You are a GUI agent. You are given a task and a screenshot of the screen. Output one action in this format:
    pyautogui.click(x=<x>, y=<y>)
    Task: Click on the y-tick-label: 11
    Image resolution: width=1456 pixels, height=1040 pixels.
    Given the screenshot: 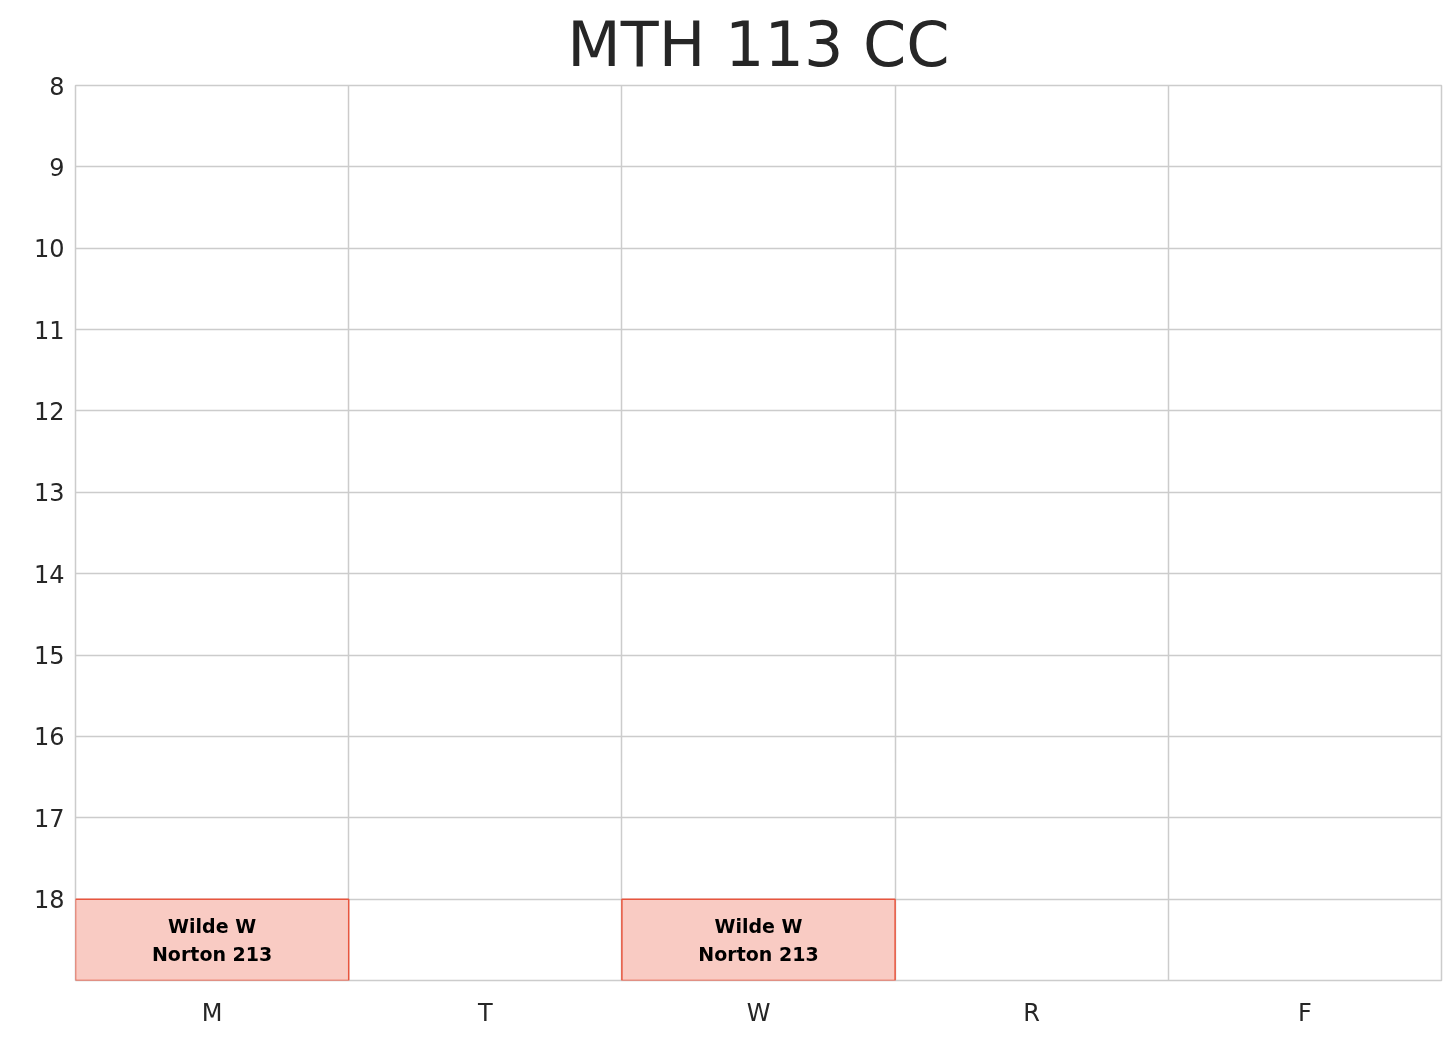 What is the action you would take?
    pyautogui.click(x=49, y=330)
    